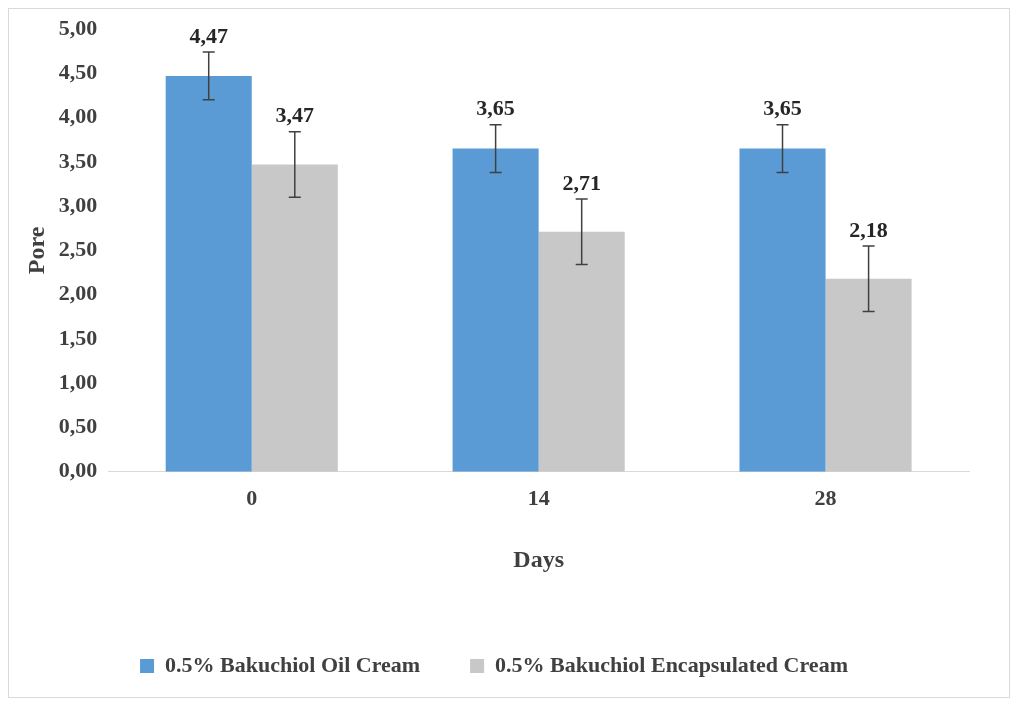 This screenshot has width=1016, height=704. I want to click on y-tick-label: 3,50, so click(78, 160).